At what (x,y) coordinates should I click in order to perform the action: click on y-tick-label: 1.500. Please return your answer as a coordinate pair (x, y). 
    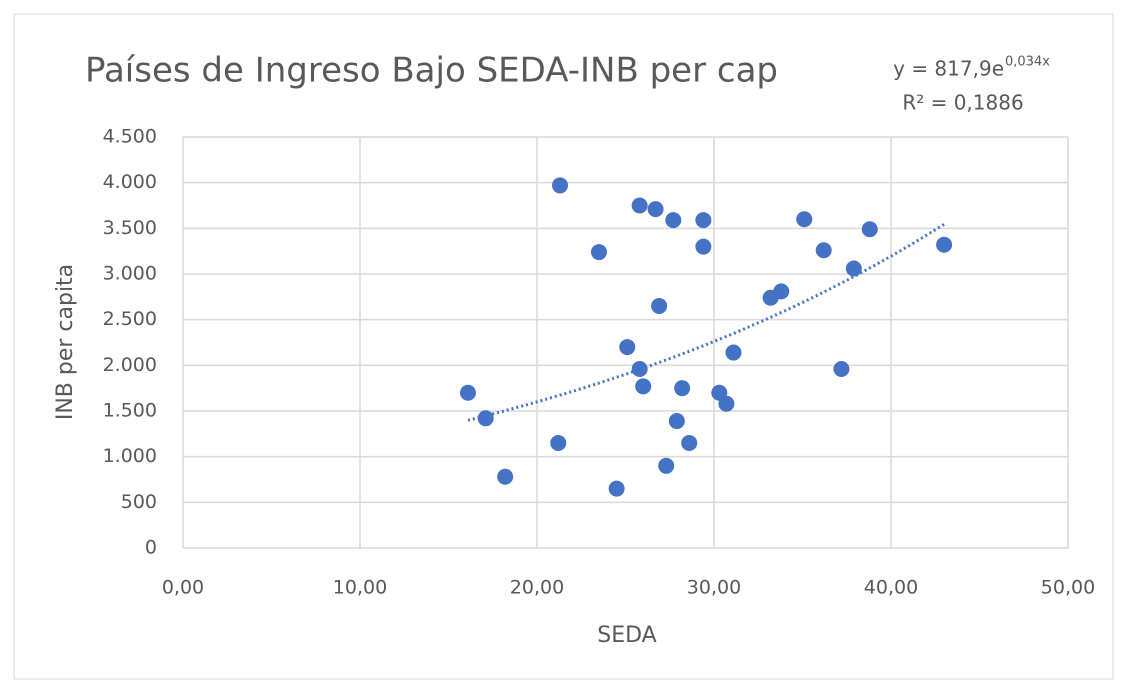
    Looking at the image, I should click on (130, 411).